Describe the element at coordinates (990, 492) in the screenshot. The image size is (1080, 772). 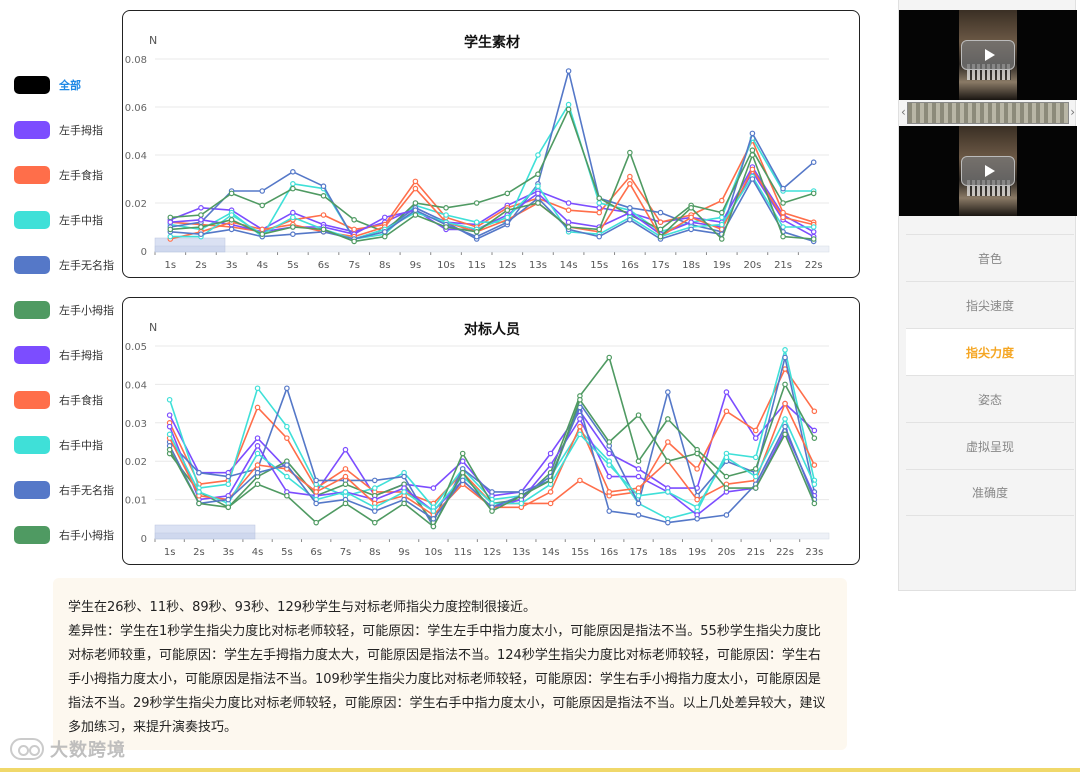
I see `menu-item: 准确度` at that location.